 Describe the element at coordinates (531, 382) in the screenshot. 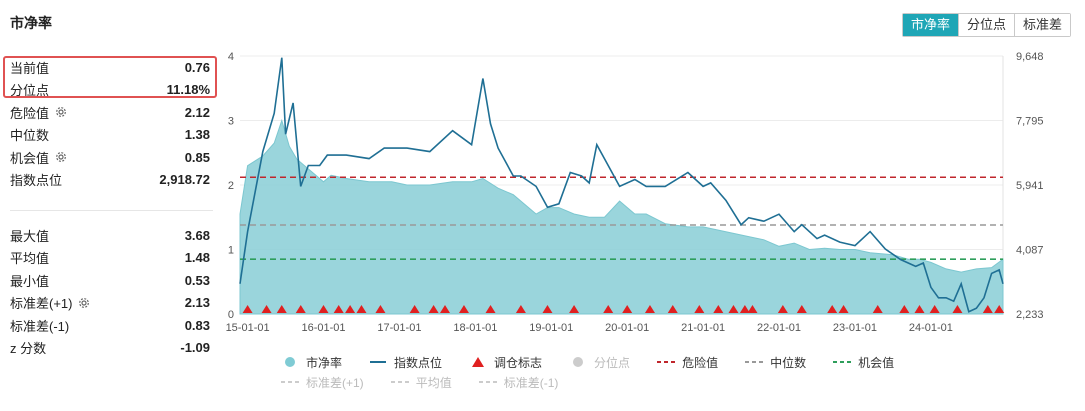

I see `legend-label: 标准差(-1)` at that location.